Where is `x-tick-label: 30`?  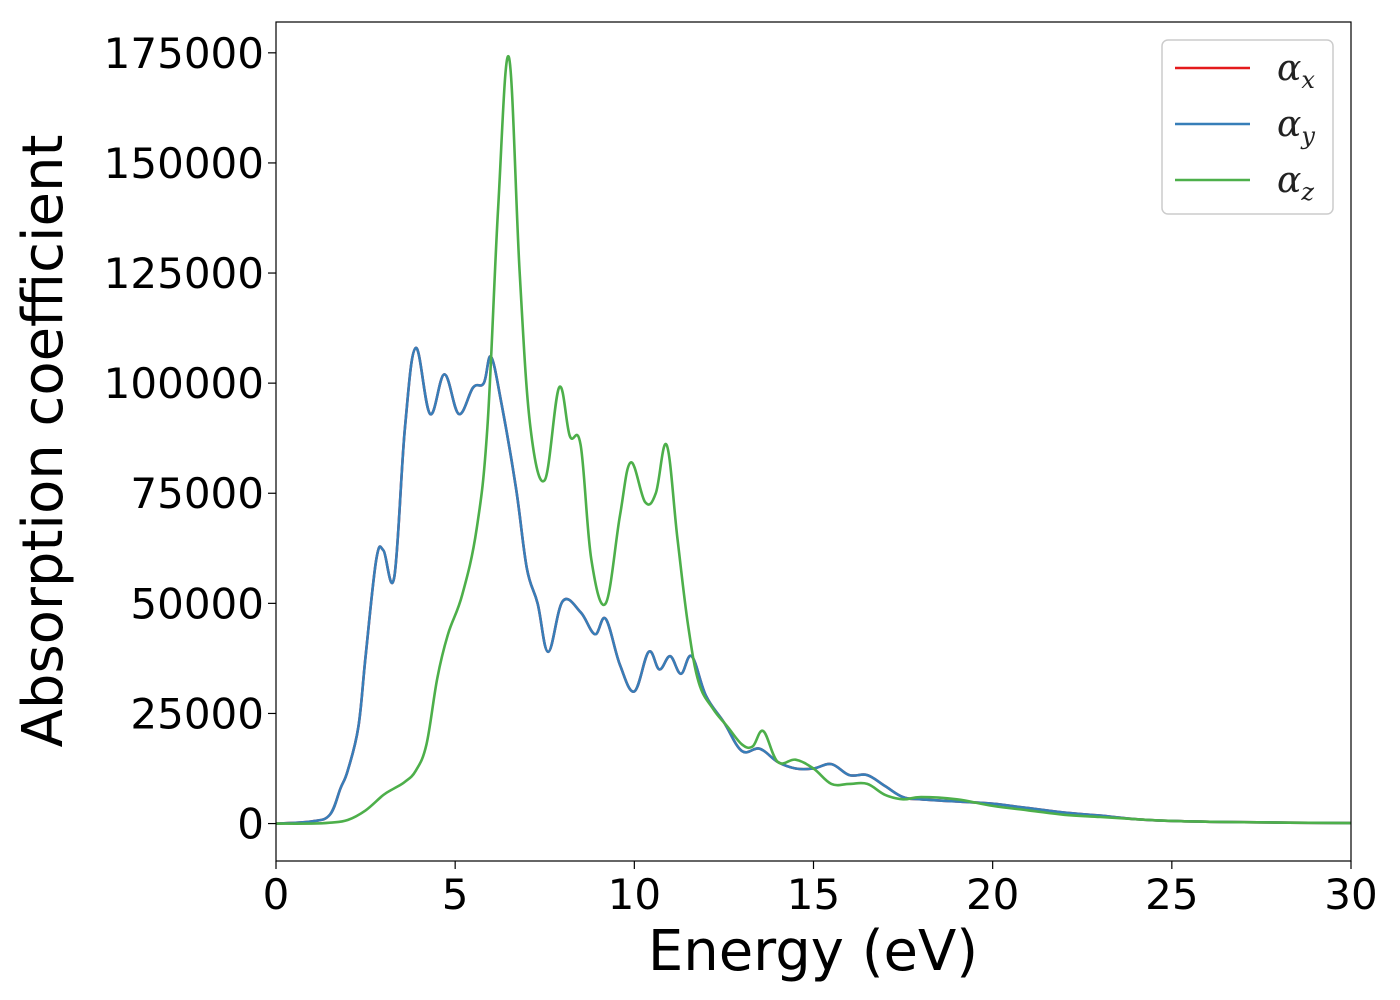 x-tick-label: 30 is located at coordinates (1350, 894).